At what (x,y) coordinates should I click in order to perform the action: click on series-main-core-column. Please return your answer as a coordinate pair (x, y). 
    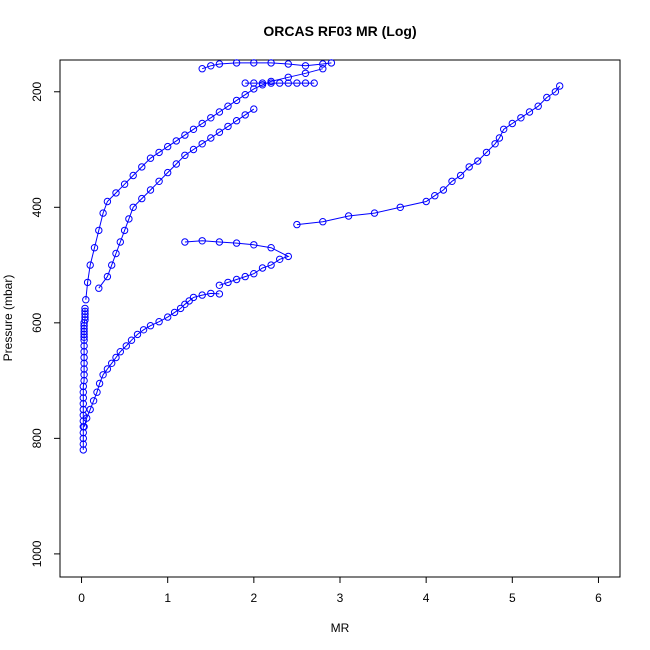
    Looking at the image, I should click on (204, 184).